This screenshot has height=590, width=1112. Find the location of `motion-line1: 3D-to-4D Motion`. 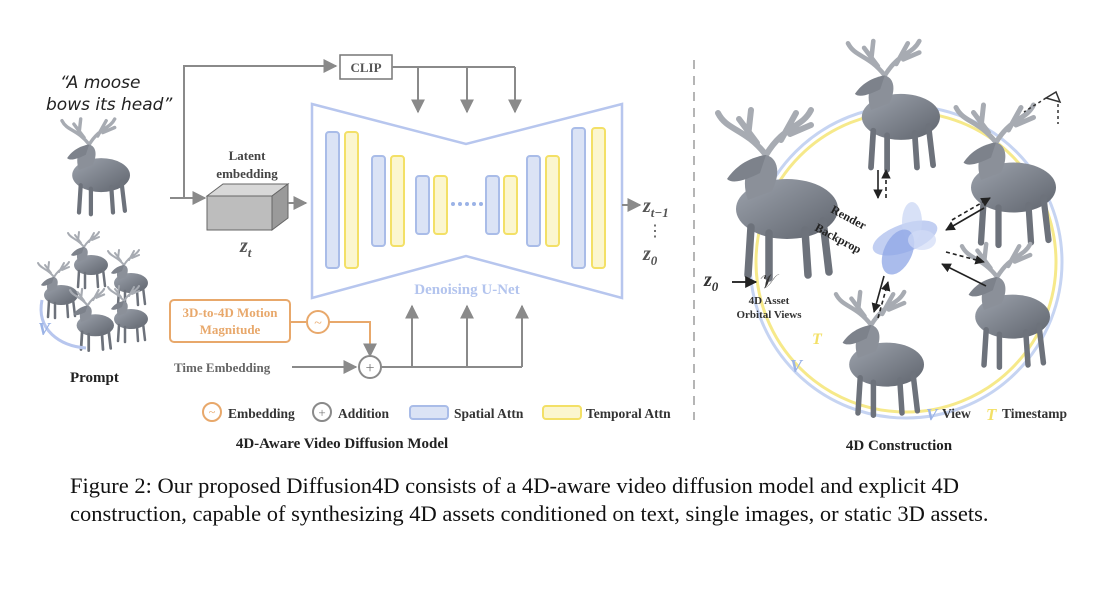

motion-line1: 3D-to-4D Motion is located at coordinates (231, 312).